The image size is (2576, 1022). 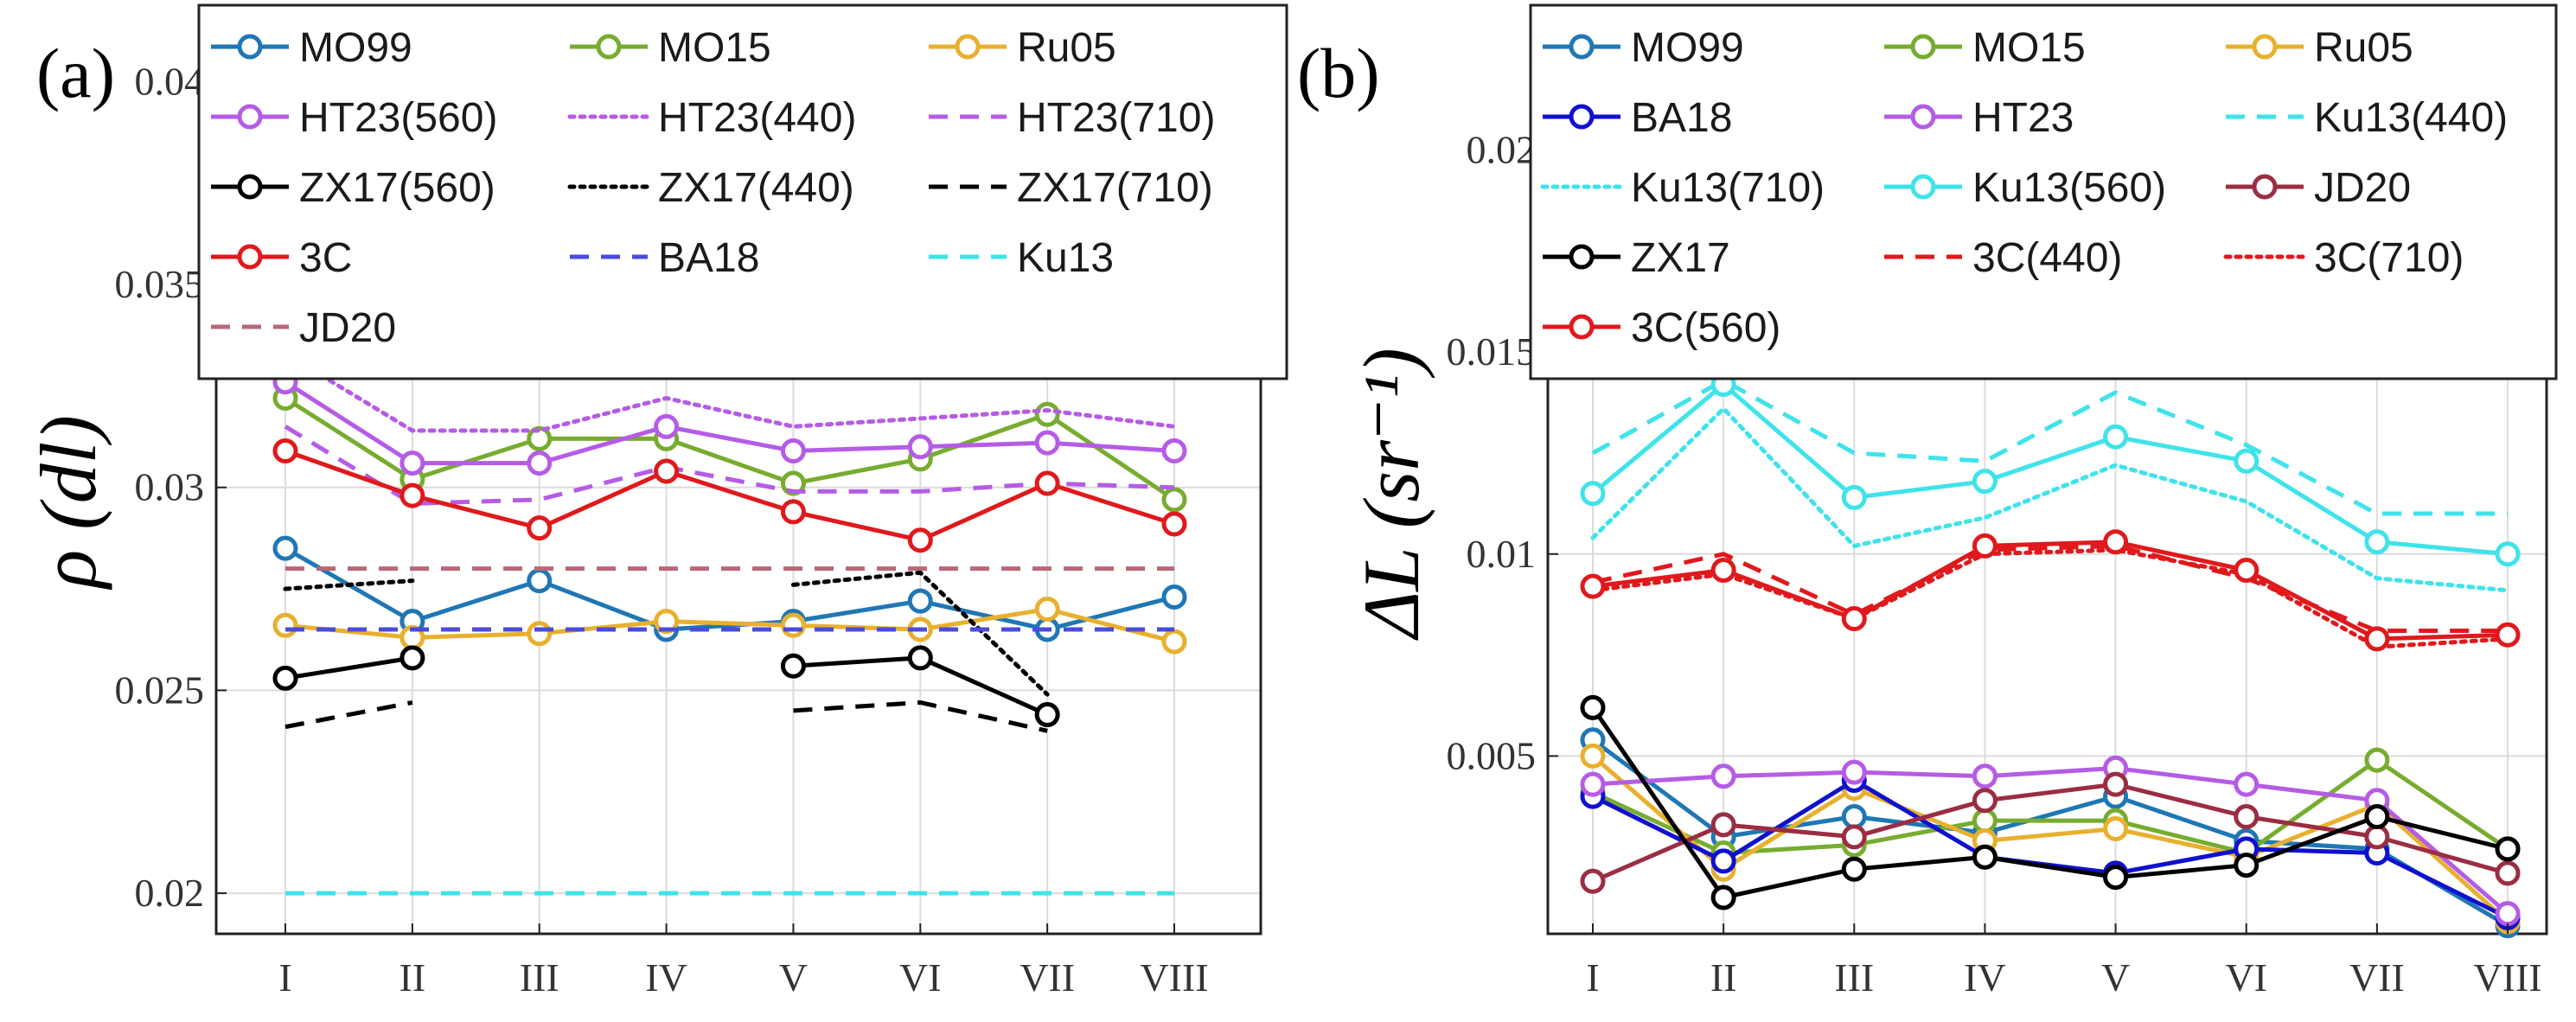 I want to click on panel-b-legend-3c-560-label: 3C(560), so click(x=1706, y=328).